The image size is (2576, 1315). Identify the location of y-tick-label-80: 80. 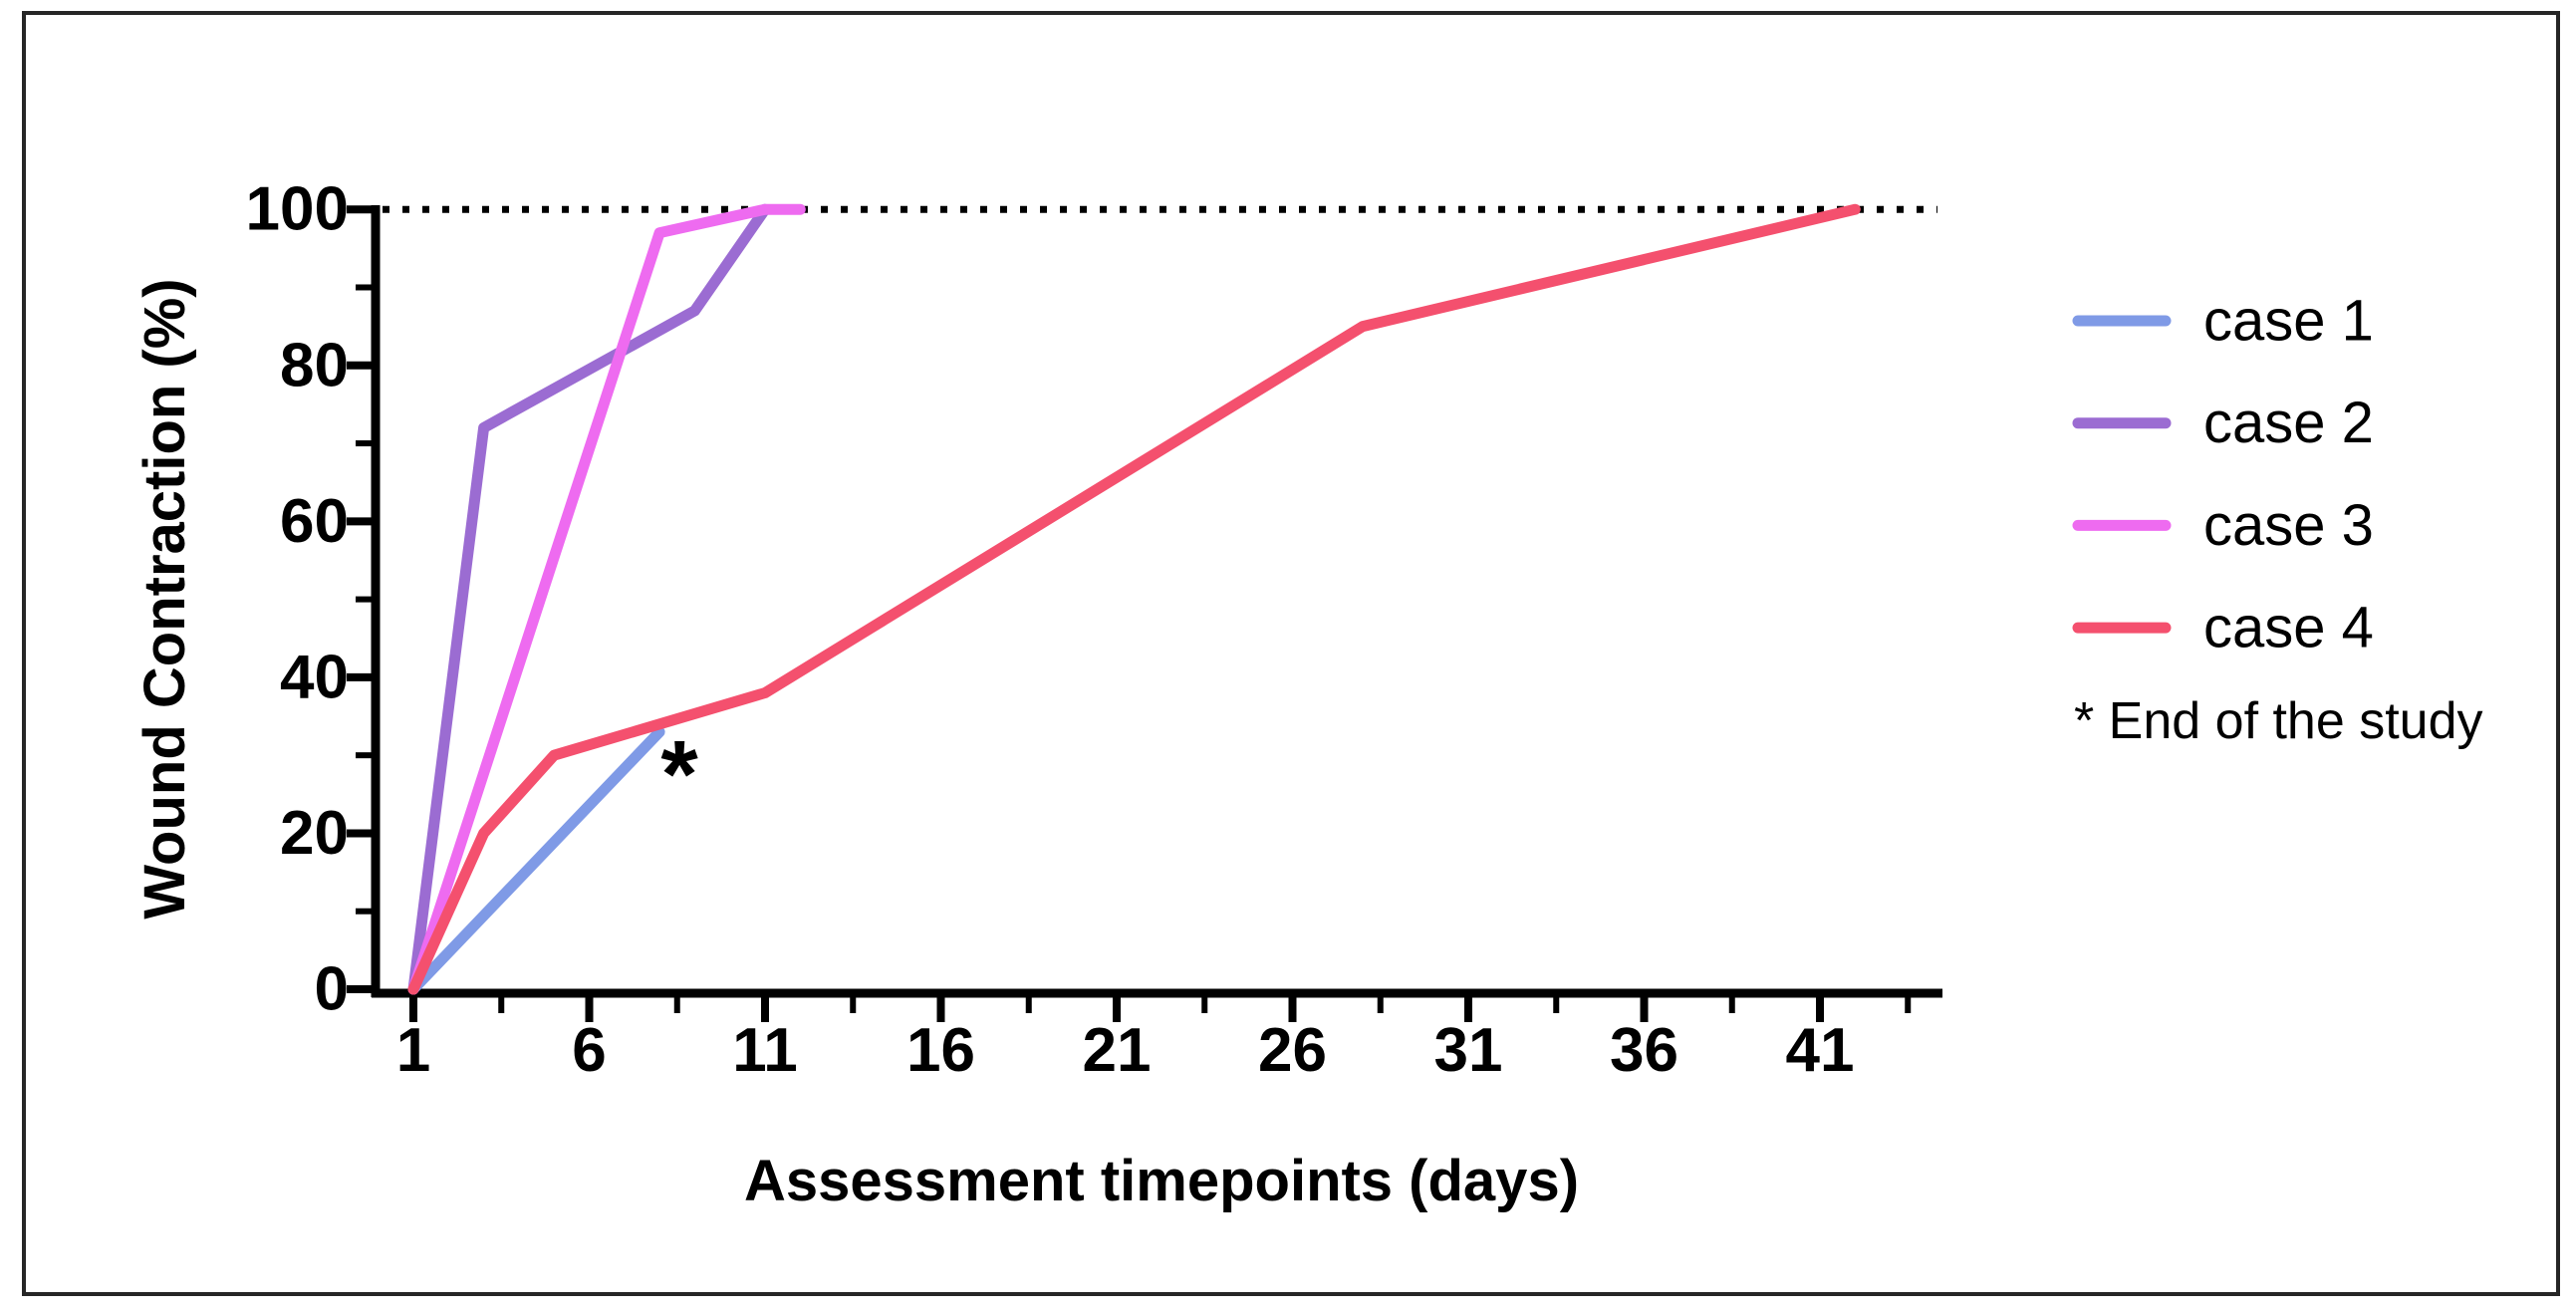
(314, 365).